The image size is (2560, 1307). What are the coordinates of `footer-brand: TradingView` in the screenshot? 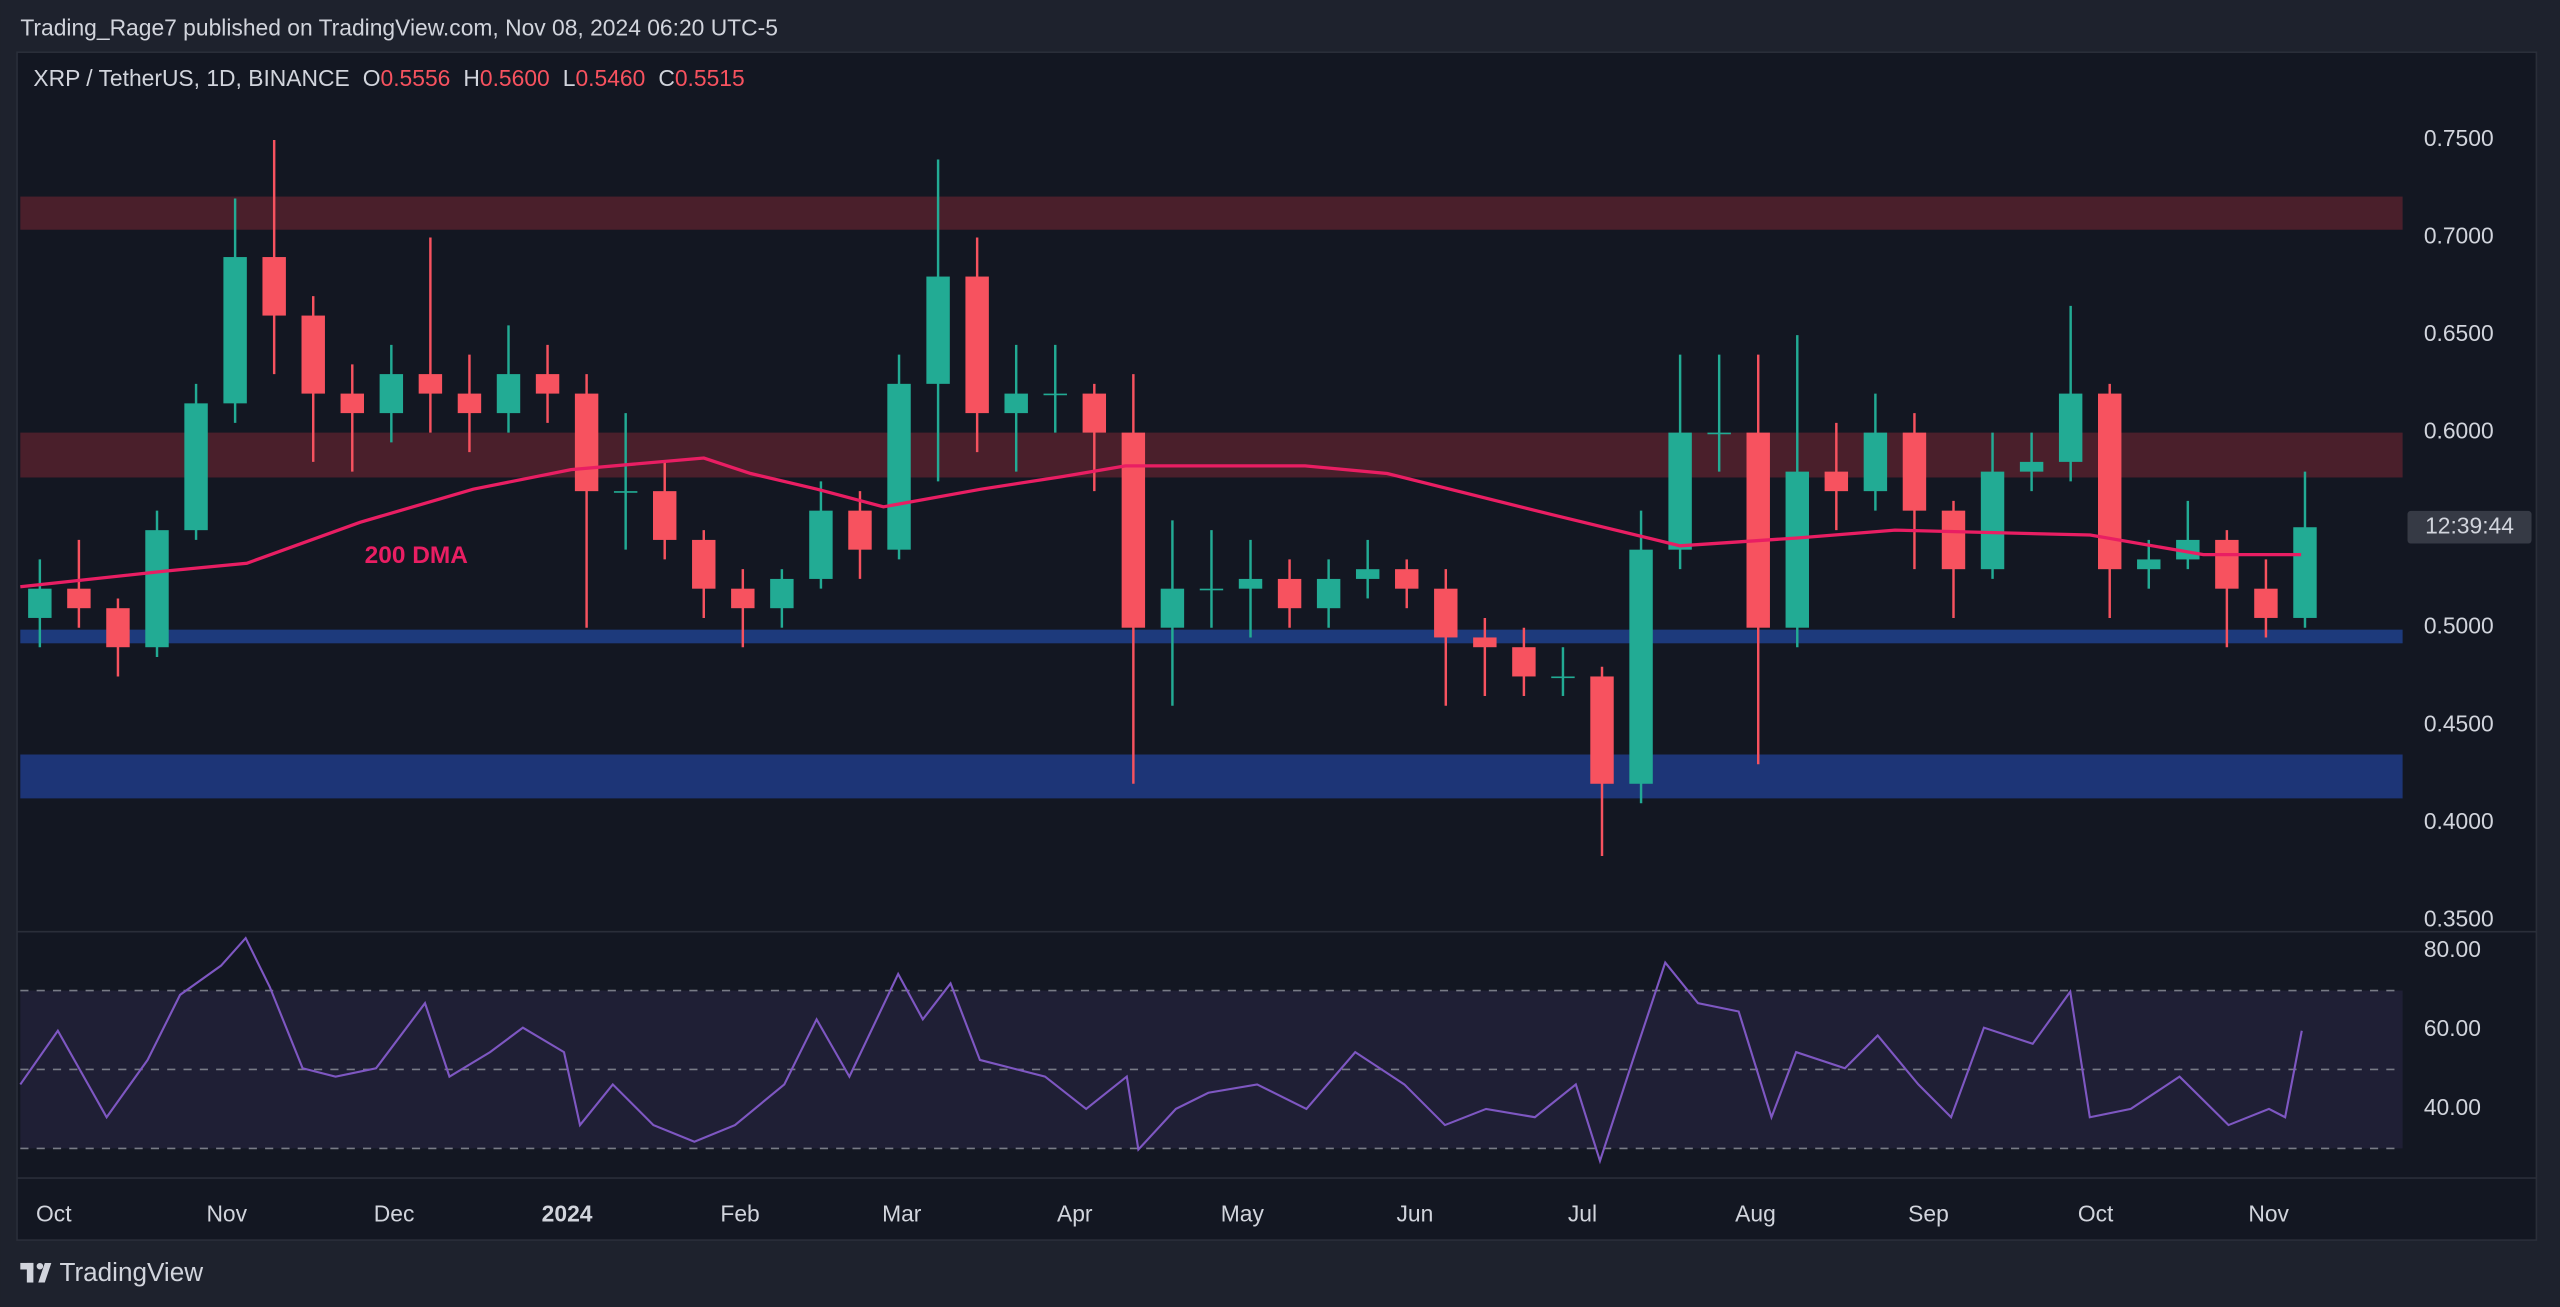 It's located at (131, 1272).